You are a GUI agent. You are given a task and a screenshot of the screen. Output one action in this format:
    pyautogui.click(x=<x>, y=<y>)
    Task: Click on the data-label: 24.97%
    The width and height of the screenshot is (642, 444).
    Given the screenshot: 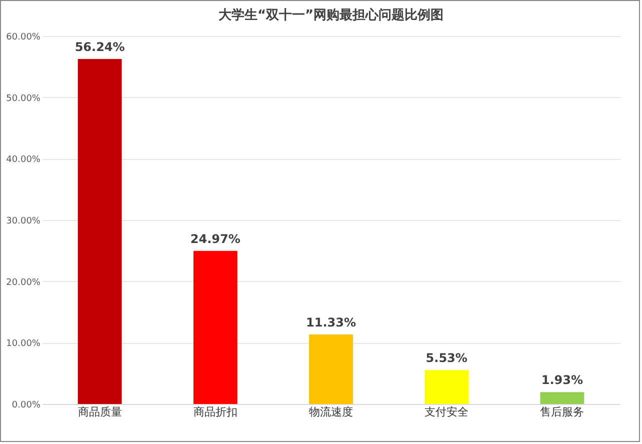 What is the action you would take?
    pyautogui.click(x=215, y=239)
    